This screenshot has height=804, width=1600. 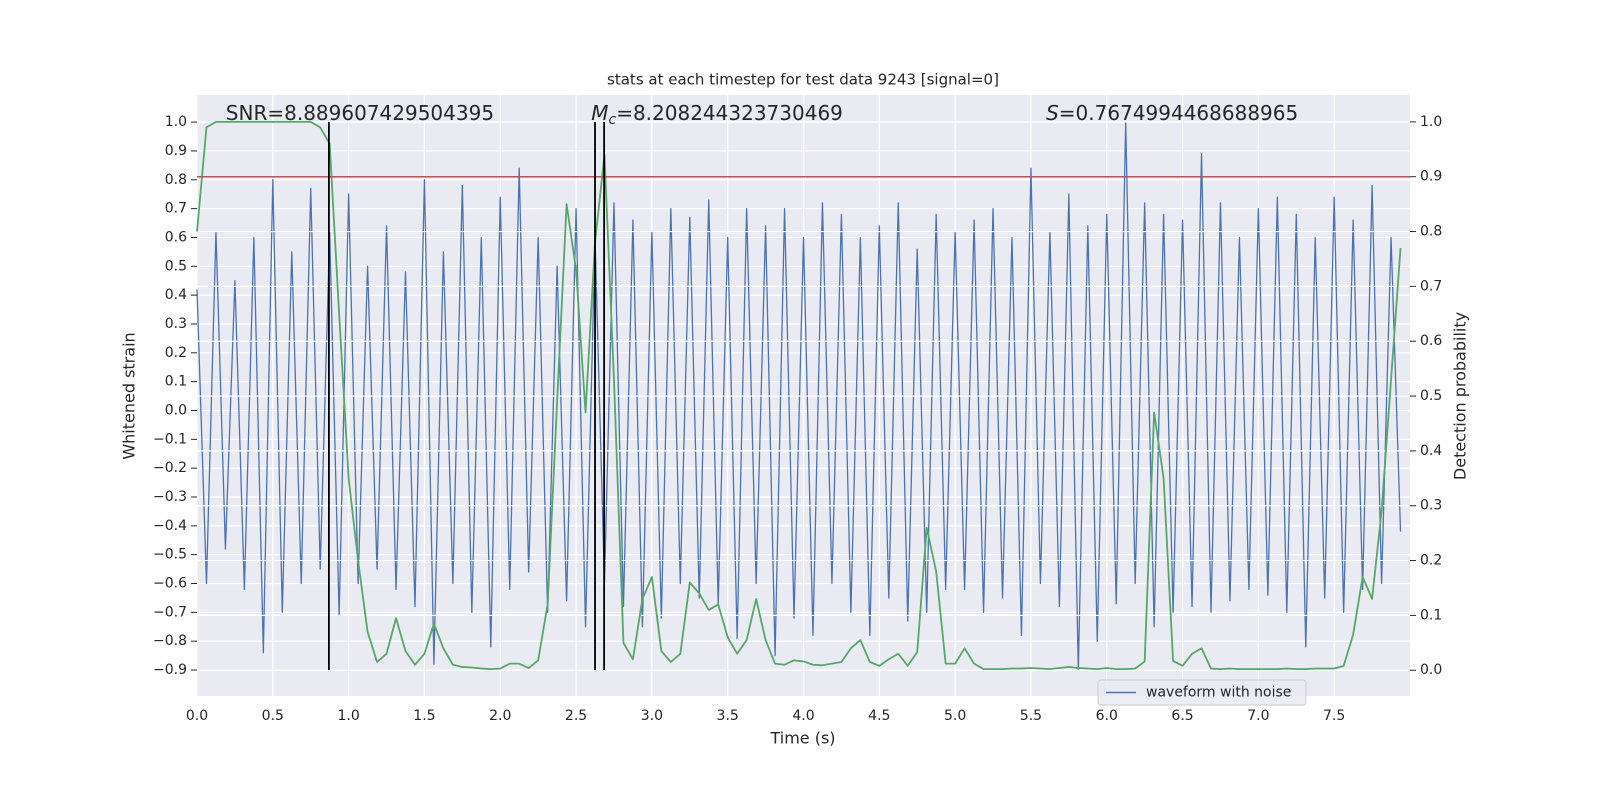 What do you see at coordinates (1334, 716) in the screenshot?
I see `x-tick-label: 7.5` at bounding box center [1334, 716].